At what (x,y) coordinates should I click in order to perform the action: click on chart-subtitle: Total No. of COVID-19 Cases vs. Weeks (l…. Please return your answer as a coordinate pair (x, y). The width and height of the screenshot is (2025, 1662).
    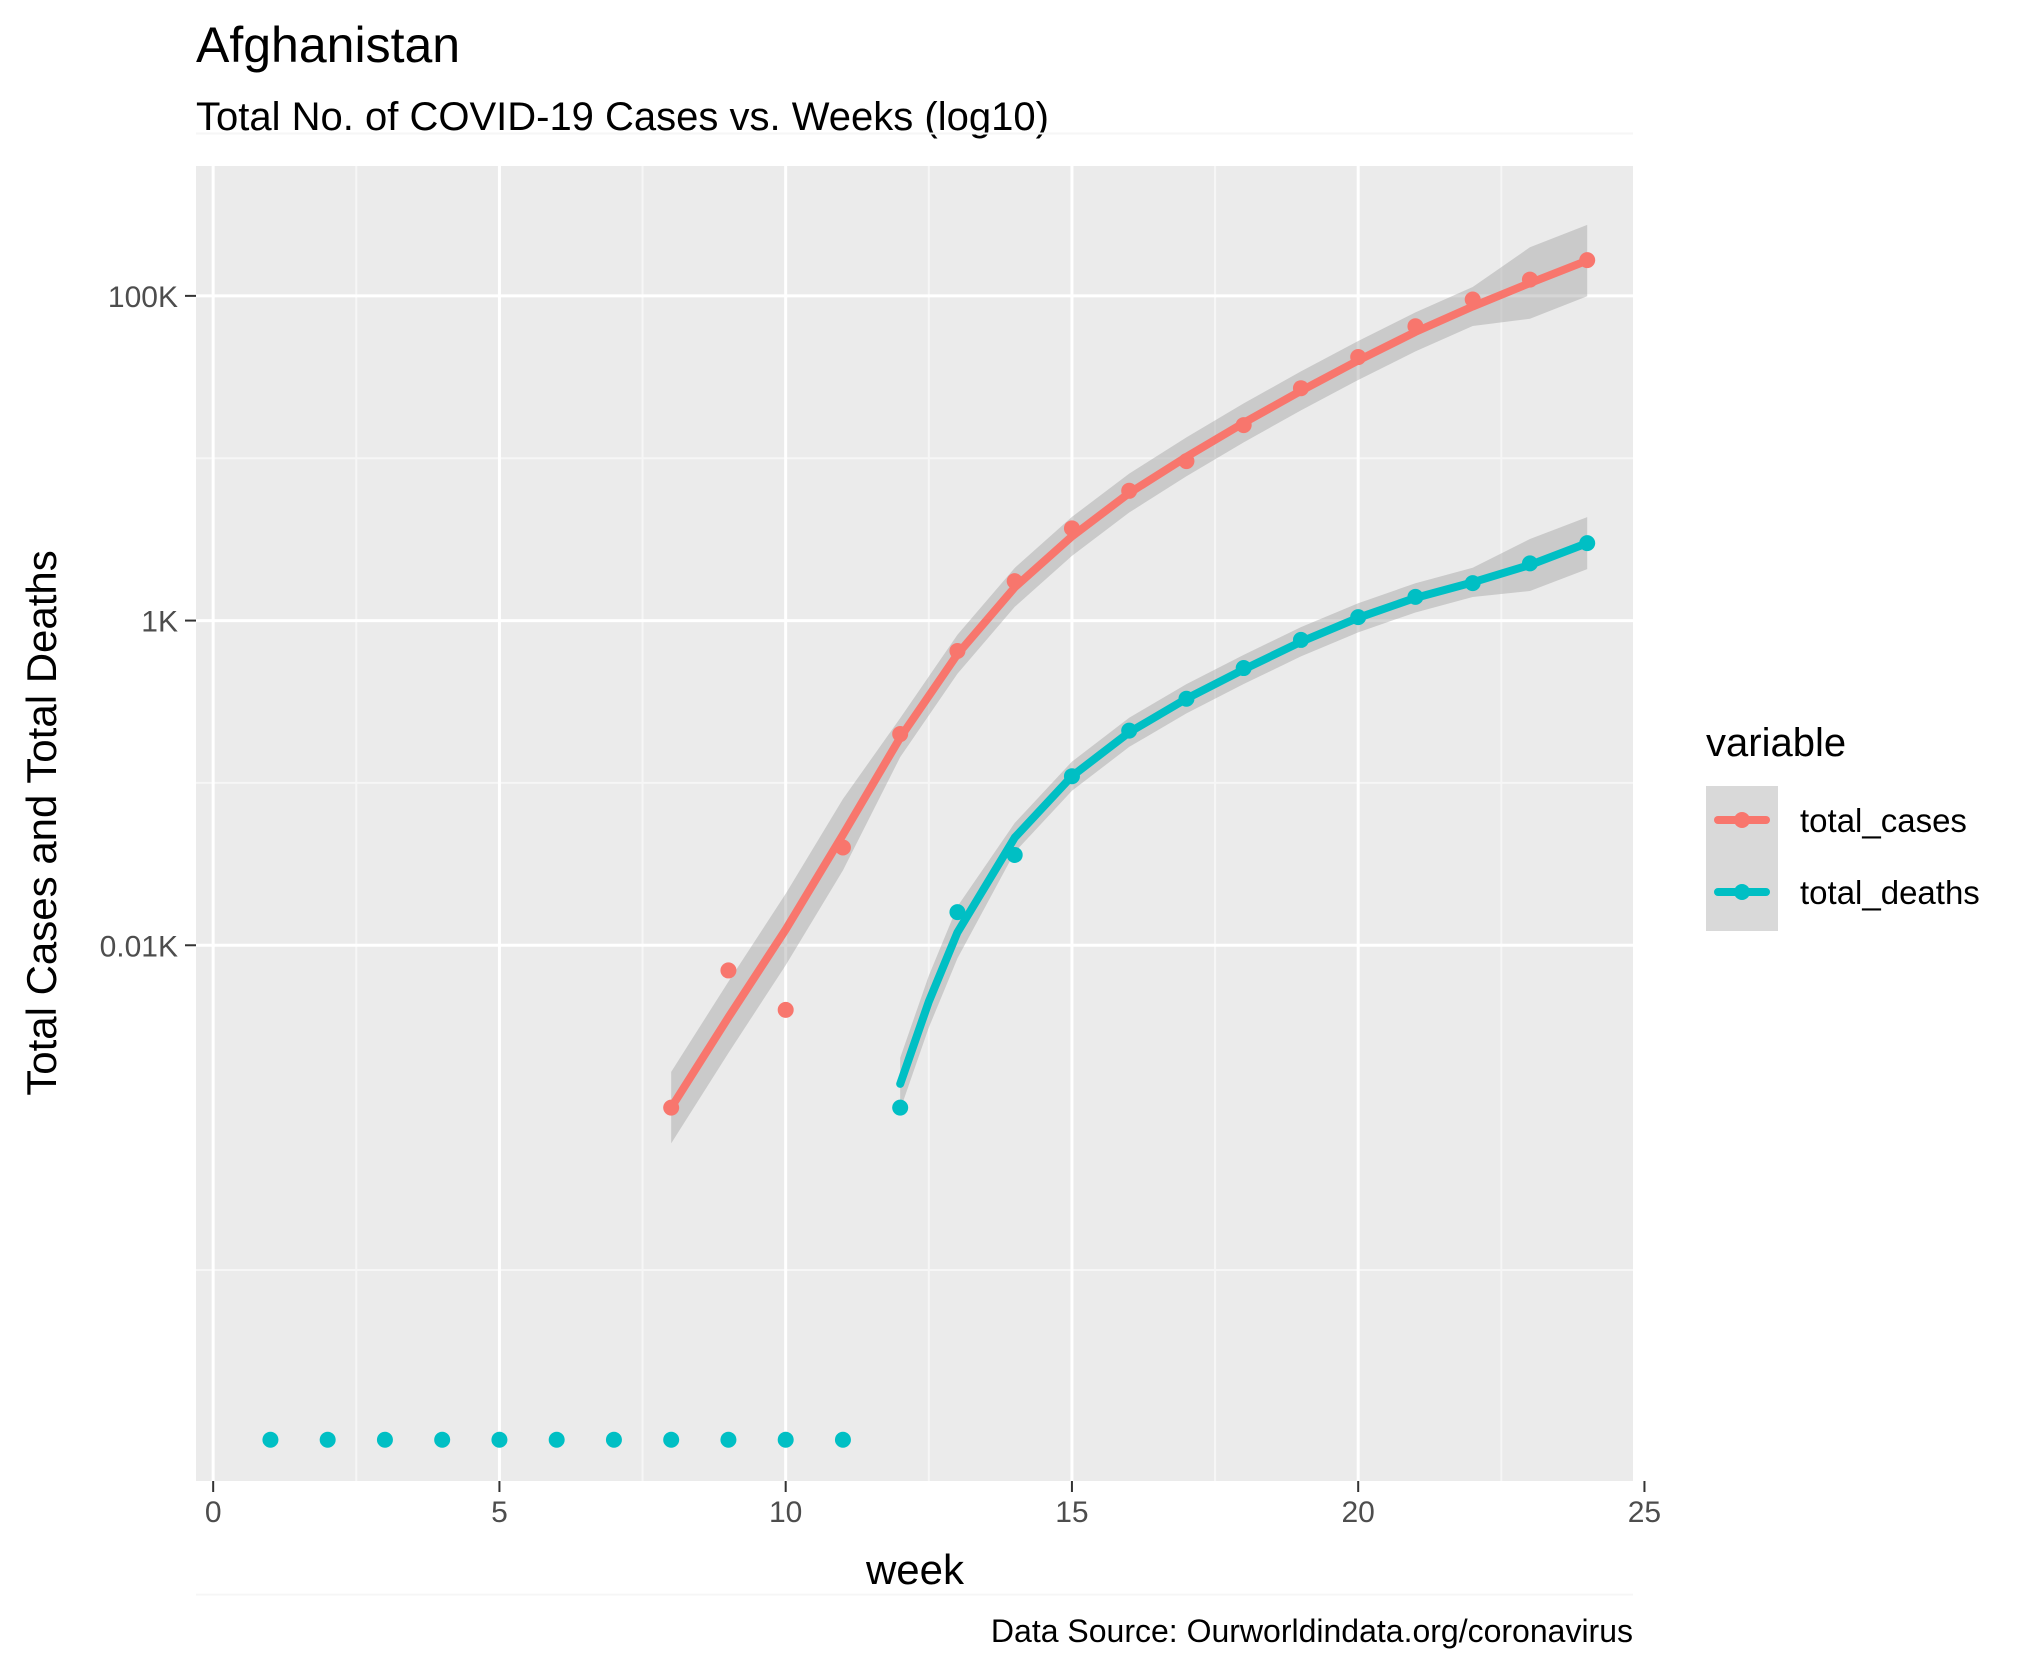
    Looking at the image, I should click on (622, 117).